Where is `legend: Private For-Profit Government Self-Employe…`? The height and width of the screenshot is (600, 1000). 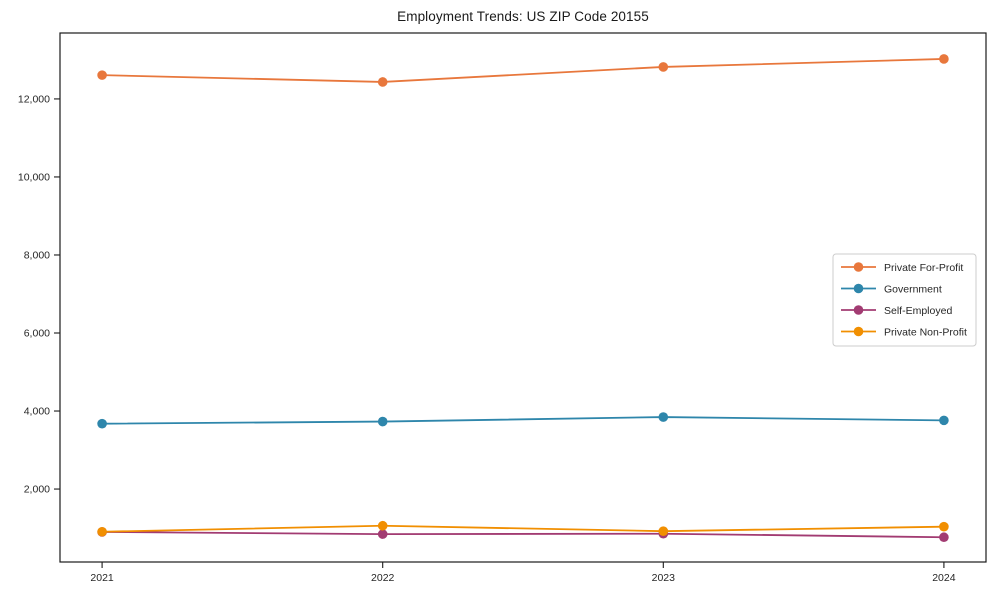 legend: Private For-Profit Government Self-Employe… is located at coordinates (904, 300).